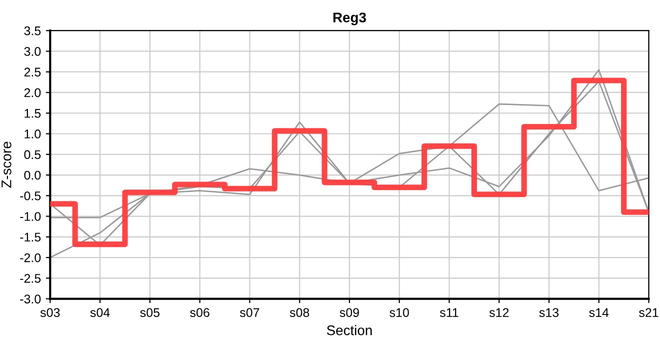  What do you see at coordinates (349, 330) in the screenshot?
I see `x-axis-title: Section` at bounding box center [349, 330].